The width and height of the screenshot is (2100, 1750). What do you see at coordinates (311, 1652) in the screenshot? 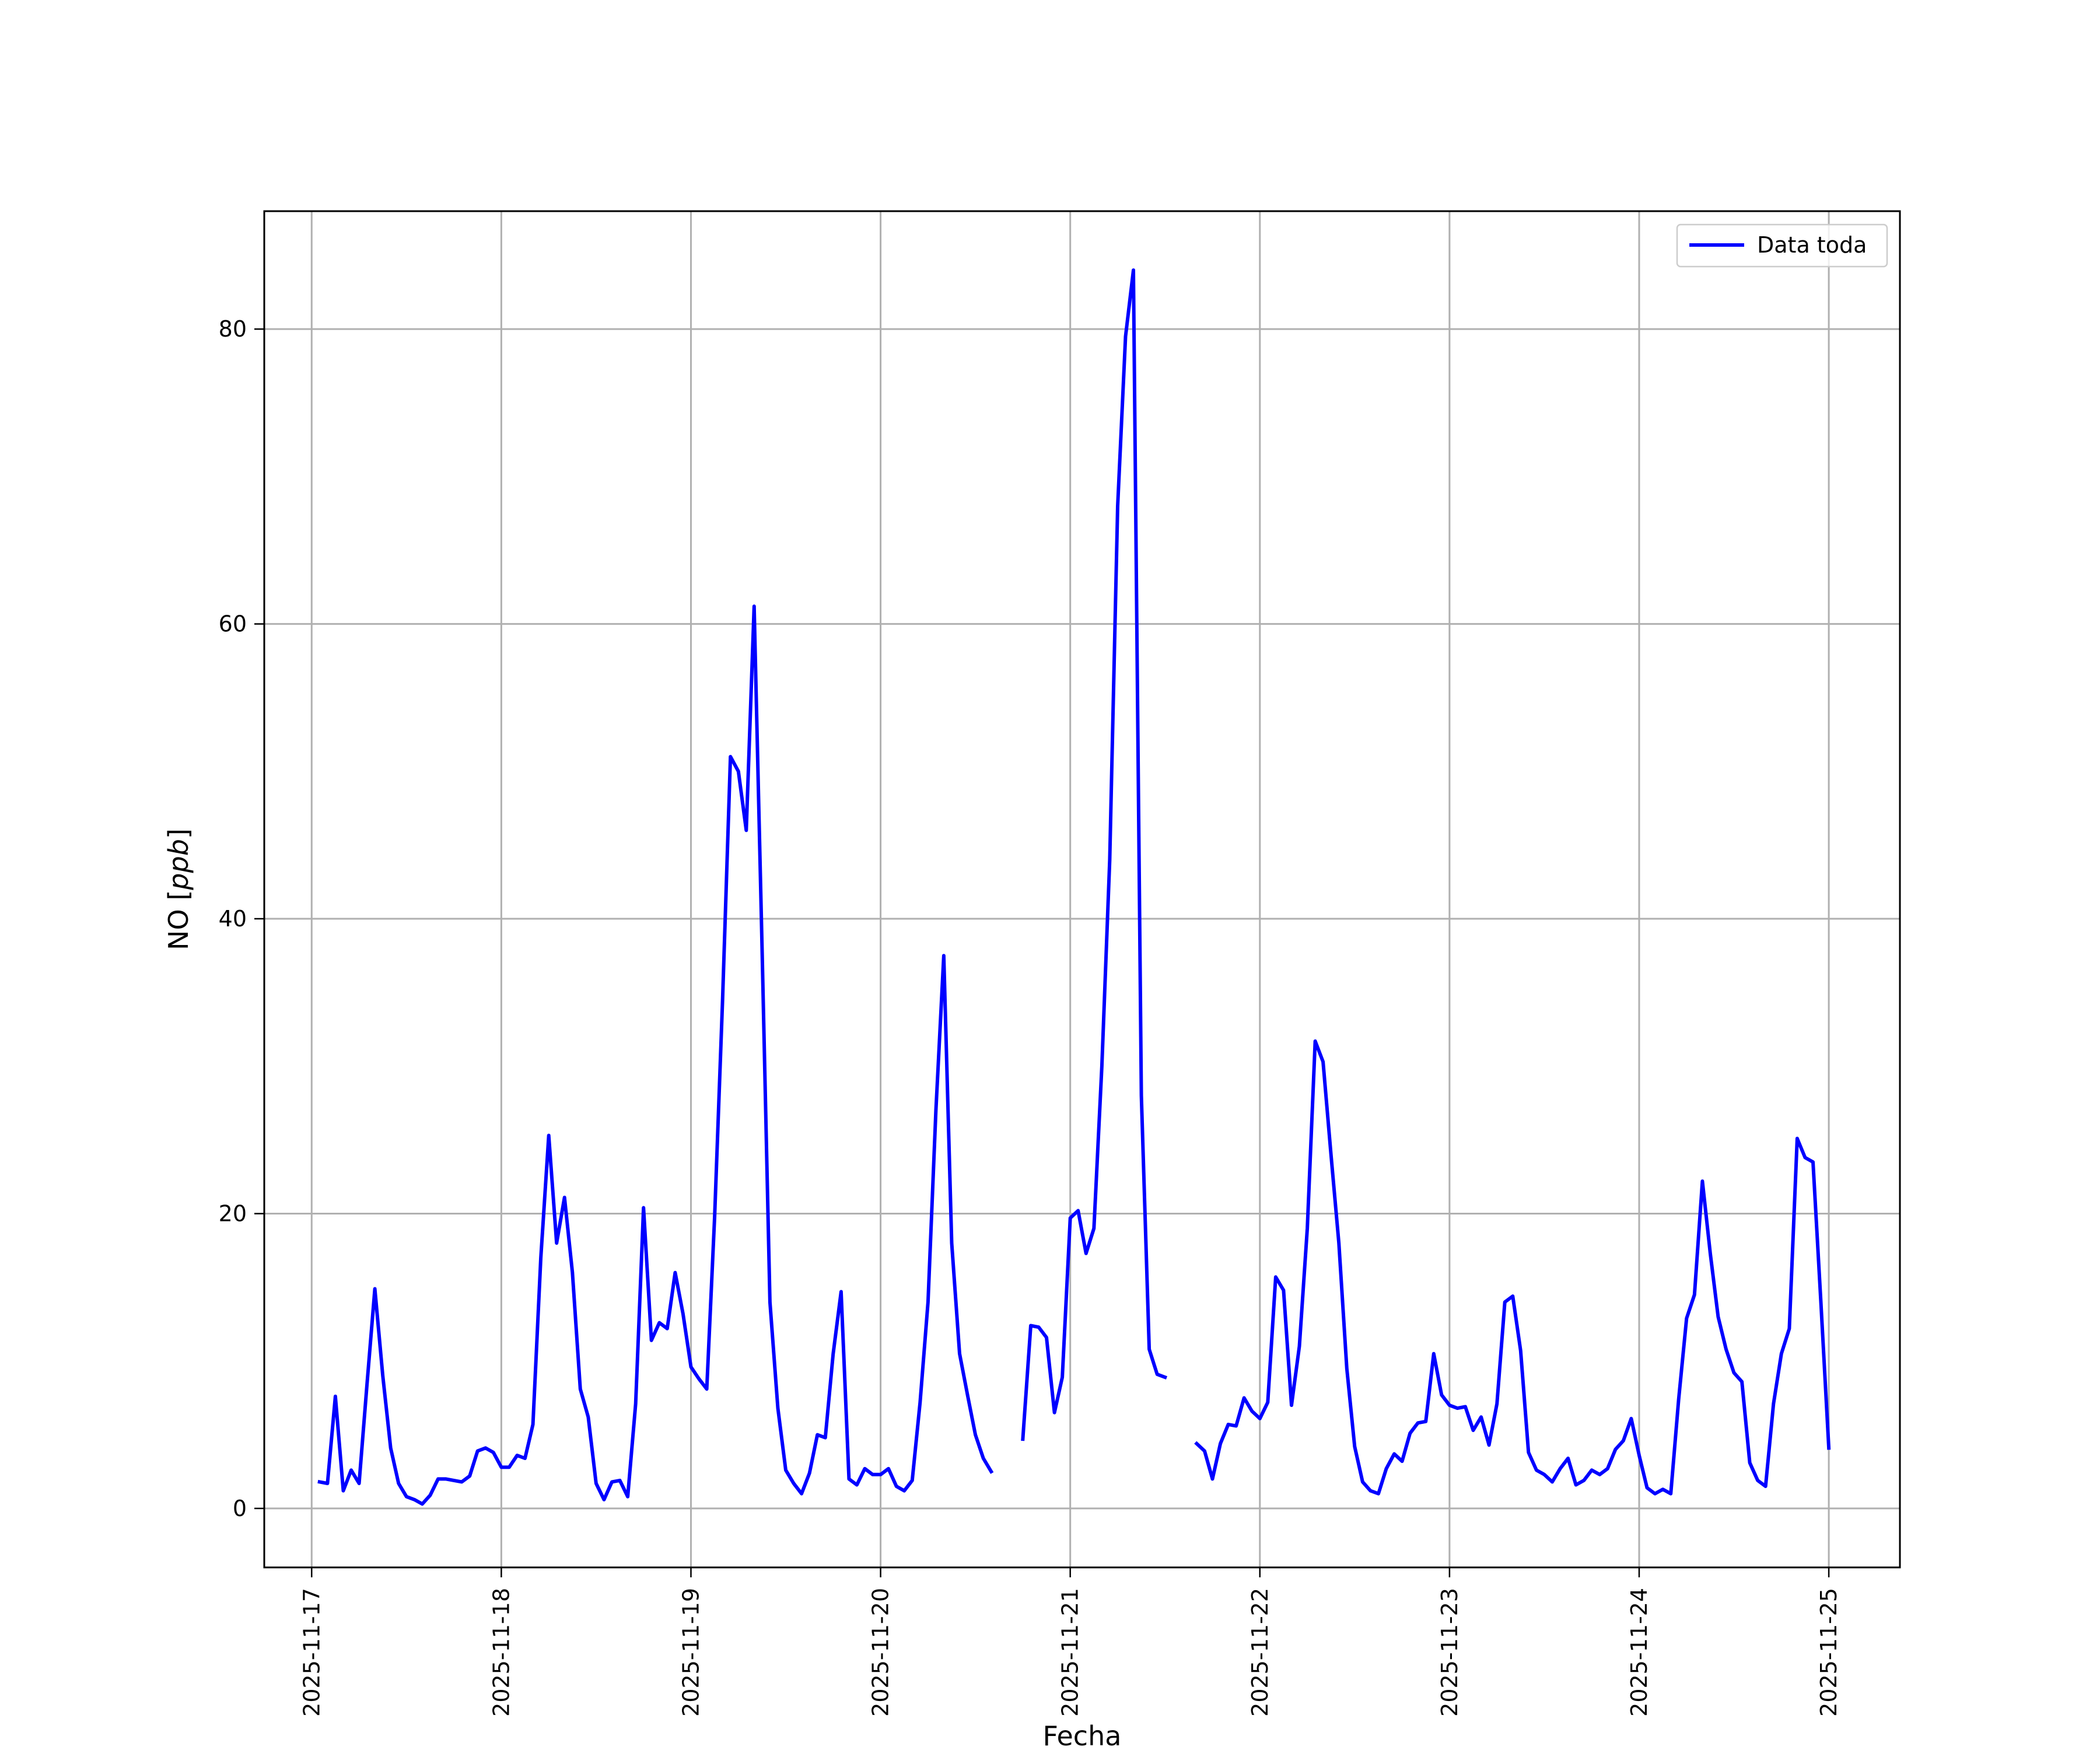
I see `x-tick-label: 2025-11-17` at bounding box center [311, 1652].